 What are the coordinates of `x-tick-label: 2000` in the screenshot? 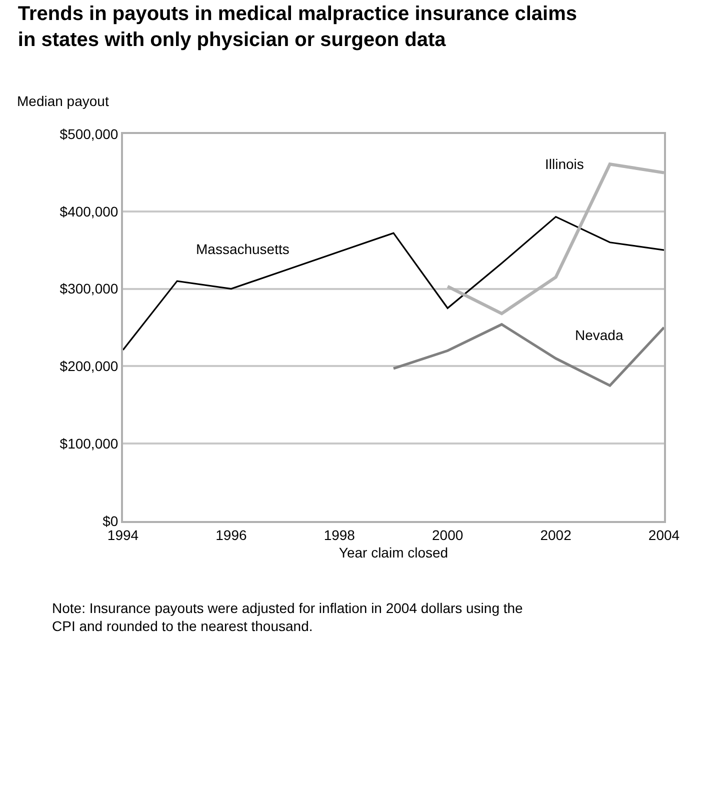 It's located at (448, 534).